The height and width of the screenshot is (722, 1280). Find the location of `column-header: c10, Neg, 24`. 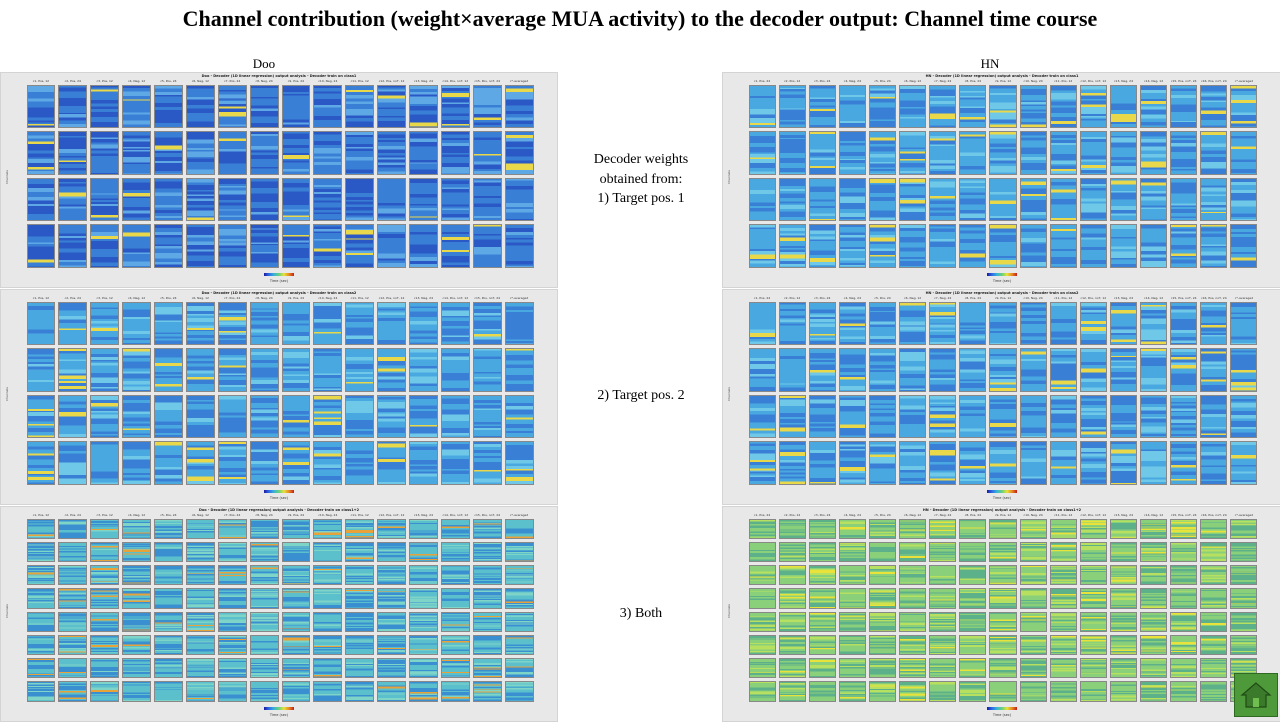

column-header: c10, Neg, 24 is located at coordinates (328, 81).